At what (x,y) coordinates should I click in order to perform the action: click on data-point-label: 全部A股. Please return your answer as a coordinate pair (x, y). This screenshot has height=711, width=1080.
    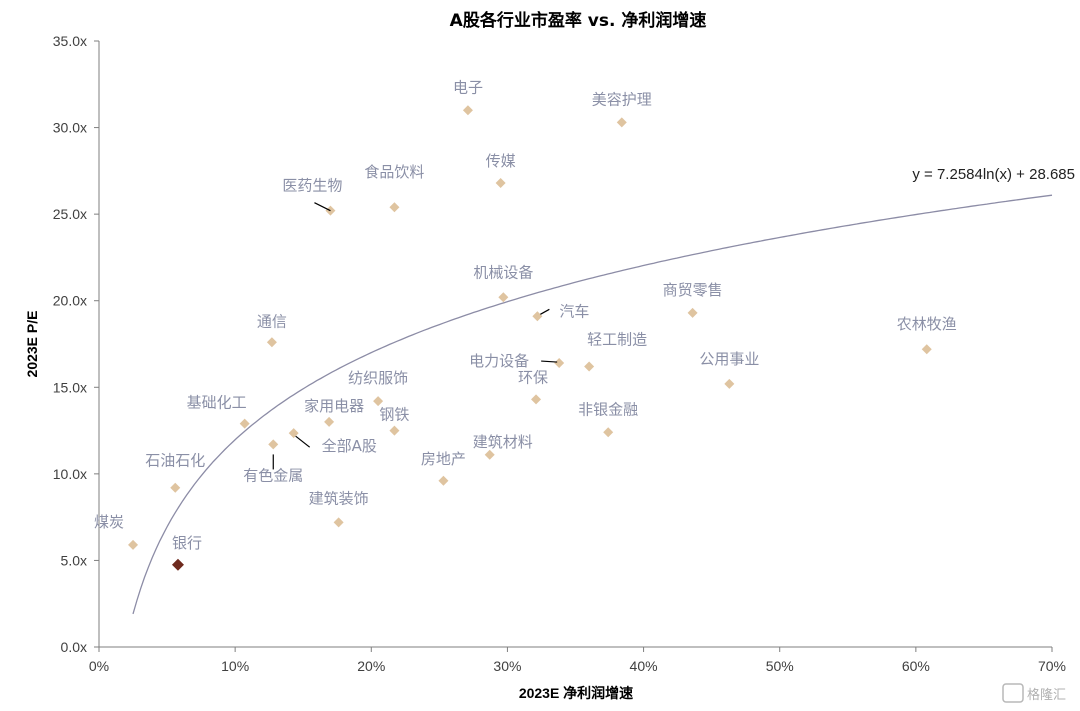
    Looking at the image, I should click on (349, 446).